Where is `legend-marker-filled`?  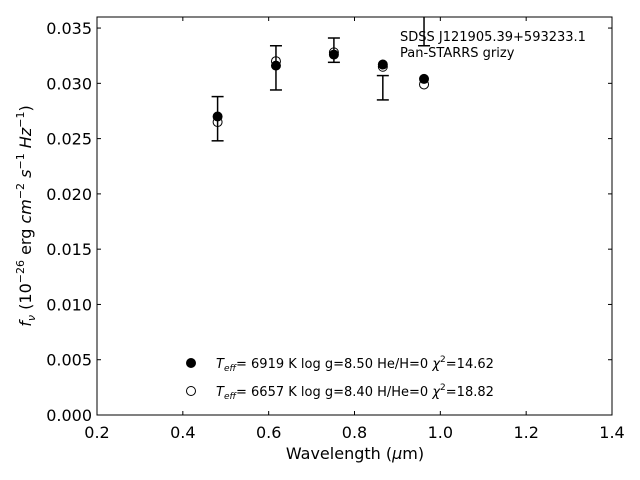 legend-marker-filled is located at coordinates (191, 363).